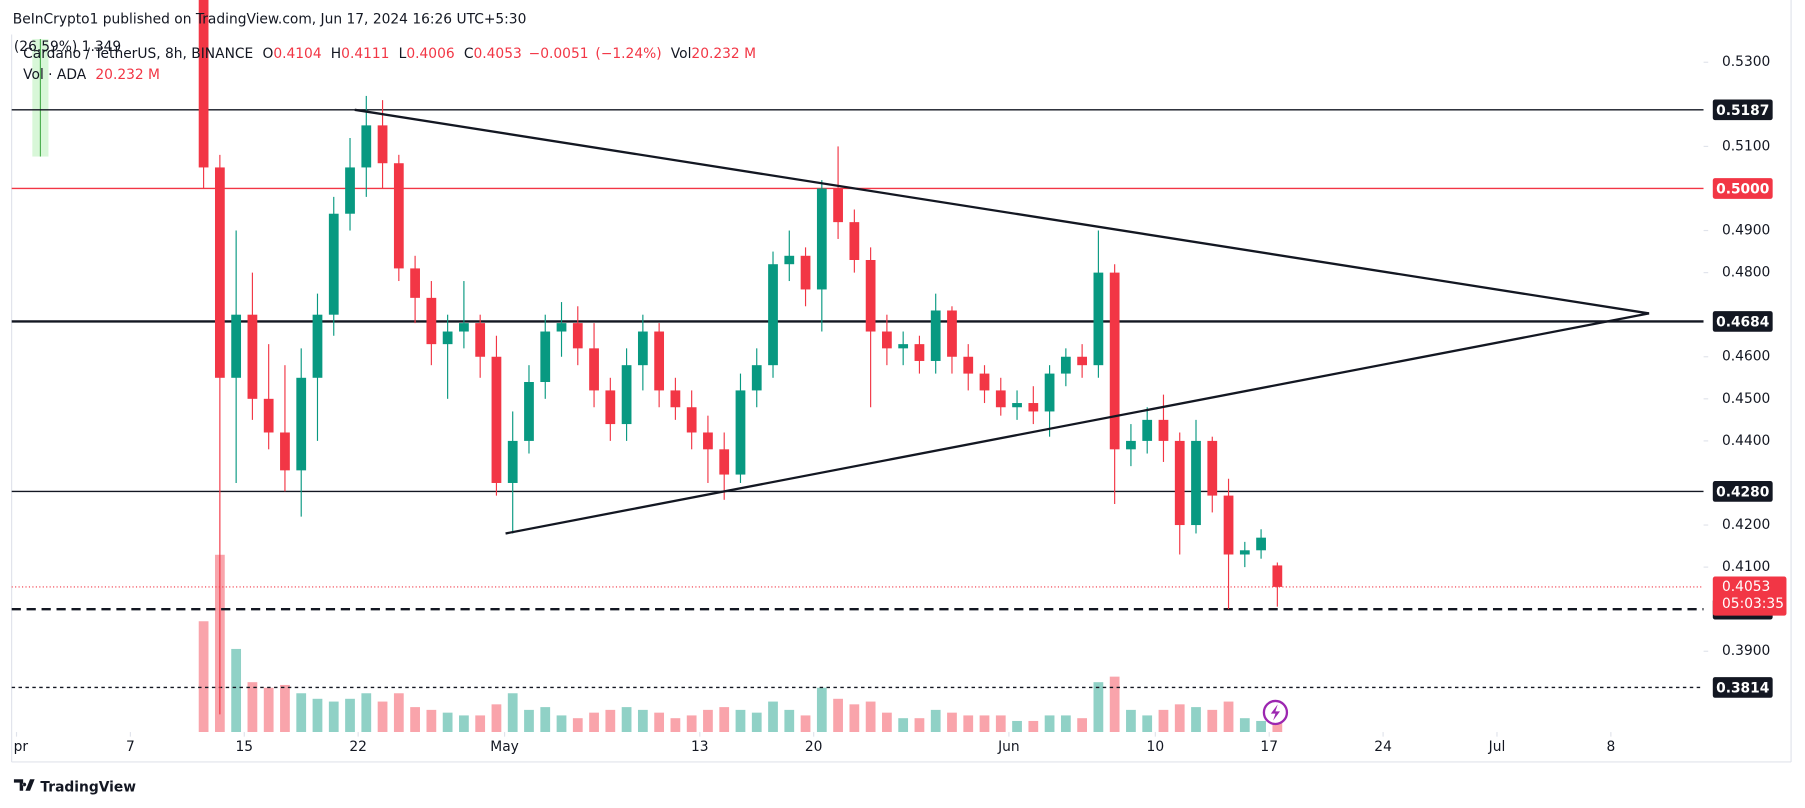 This screenshot has height=808, width=1805. Describe the element at coordinates (1275, 712) in the screenshot. I see `alert-icon` at that location.